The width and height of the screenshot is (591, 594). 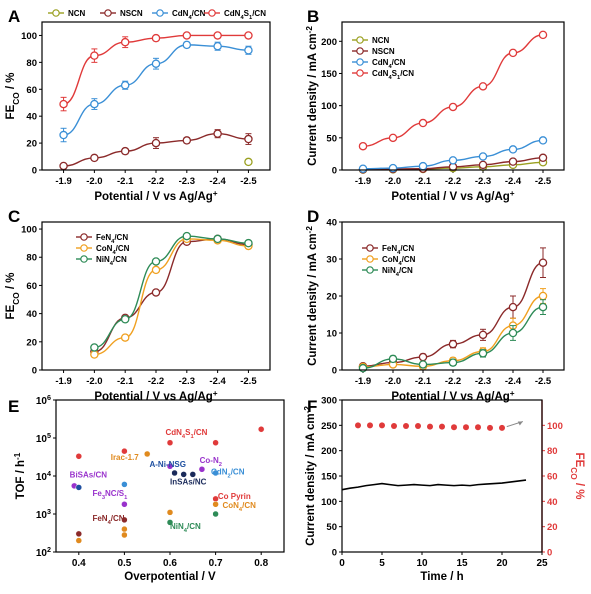 I want to click on x-tick-label: 10, so click(x=422, y=563).